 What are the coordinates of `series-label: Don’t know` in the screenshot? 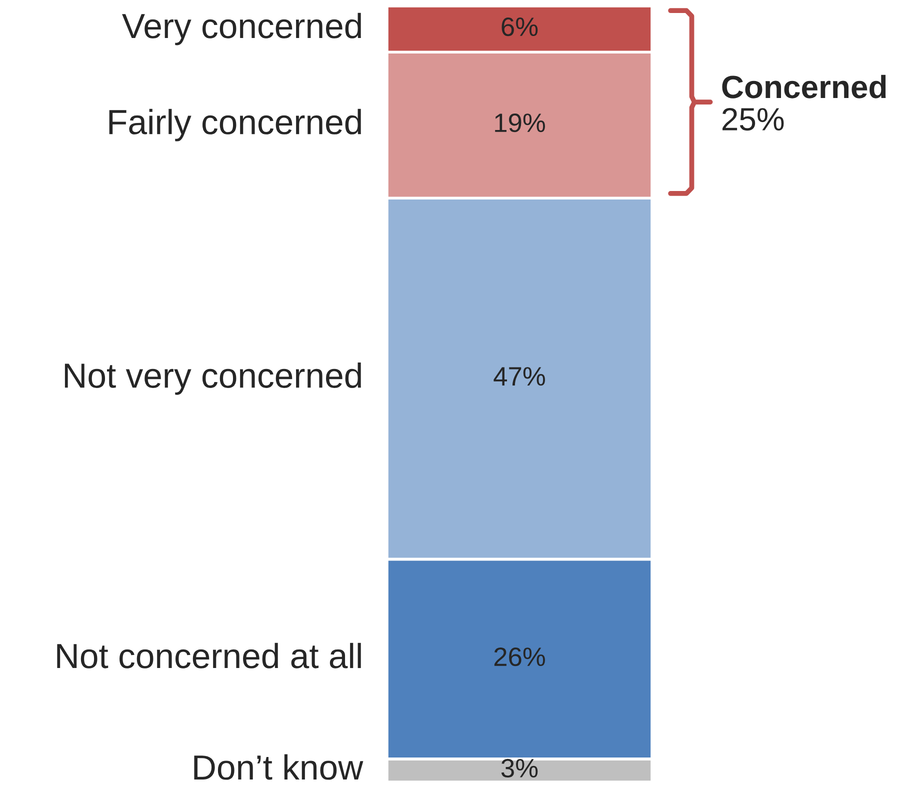 It's located at (279, 767).